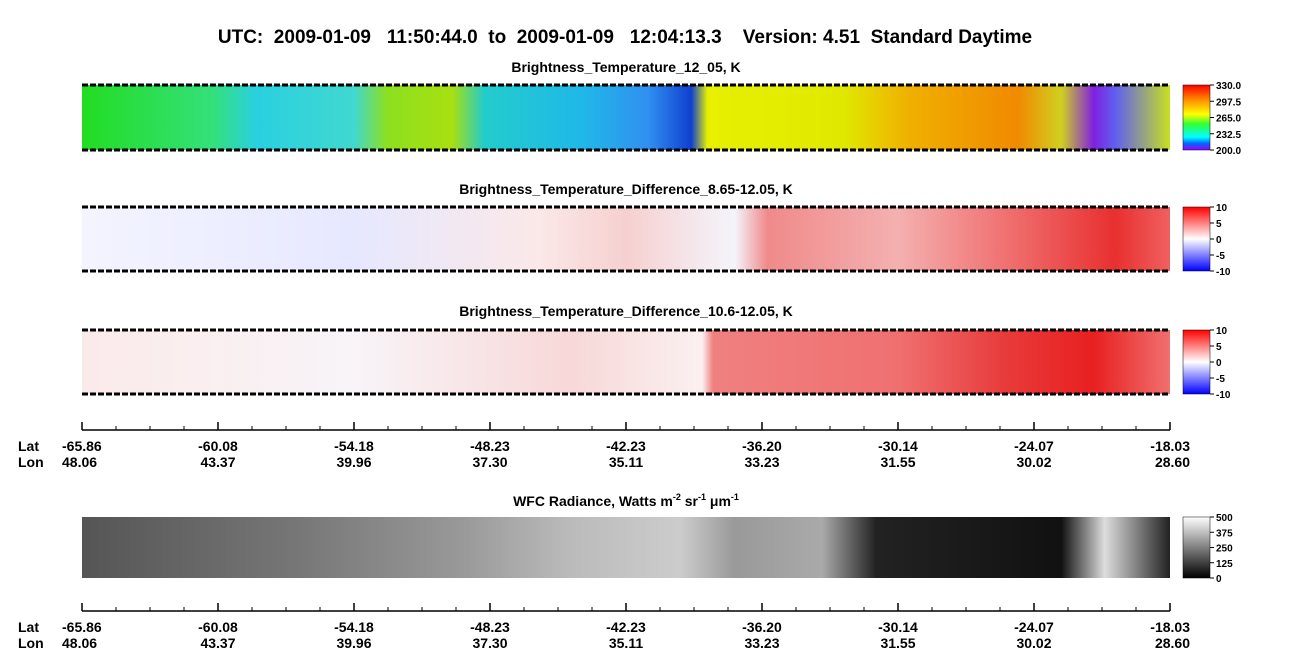 This screenshot has width=1300, height=672. Describe the element at coordinates (677, 497) in the screenshot. I see `title-part: -2` at that location.